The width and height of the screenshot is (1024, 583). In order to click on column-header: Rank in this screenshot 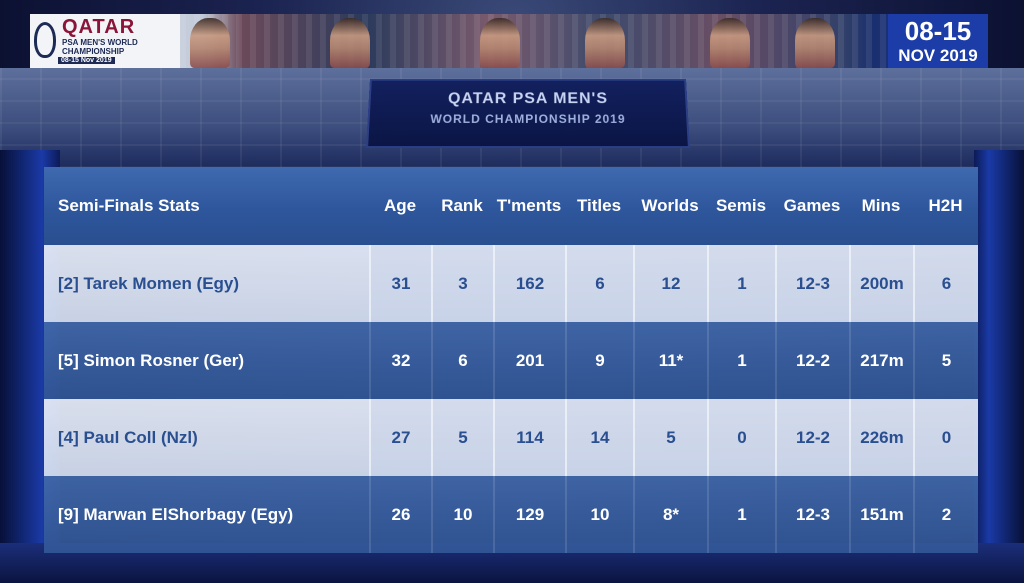, I will do `click(462, 205)`.